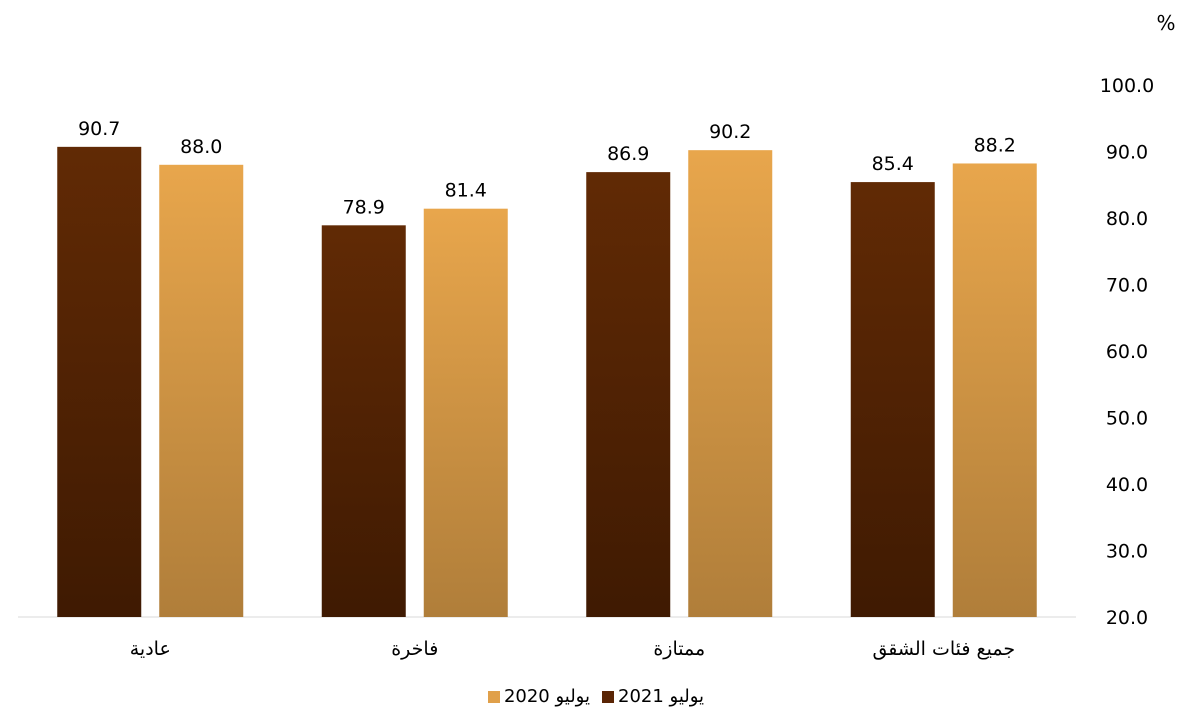 The width and height of the screenshot is (1192, 718). I want to click on category-label: جميع فئات الشقق, so click(943, 649).